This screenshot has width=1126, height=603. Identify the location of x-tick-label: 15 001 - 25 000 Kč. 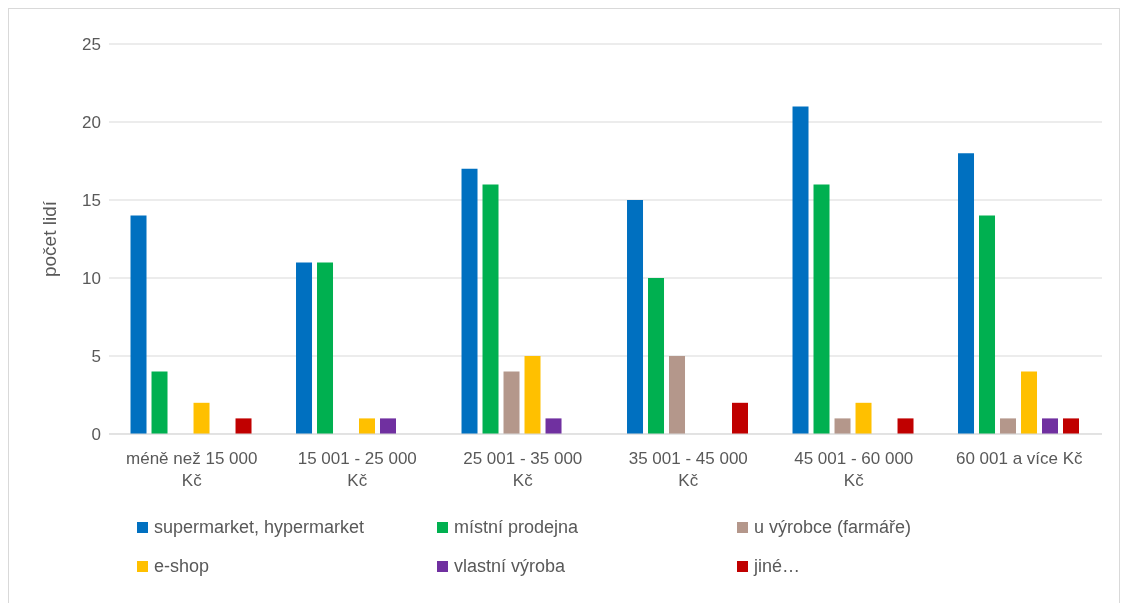
(357, 469).